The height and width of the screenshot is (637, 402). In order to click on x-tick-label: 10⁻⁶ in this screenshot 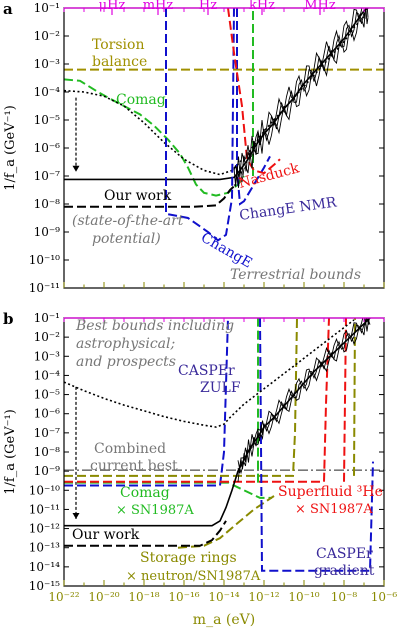, I will do `click(384, 597)`.